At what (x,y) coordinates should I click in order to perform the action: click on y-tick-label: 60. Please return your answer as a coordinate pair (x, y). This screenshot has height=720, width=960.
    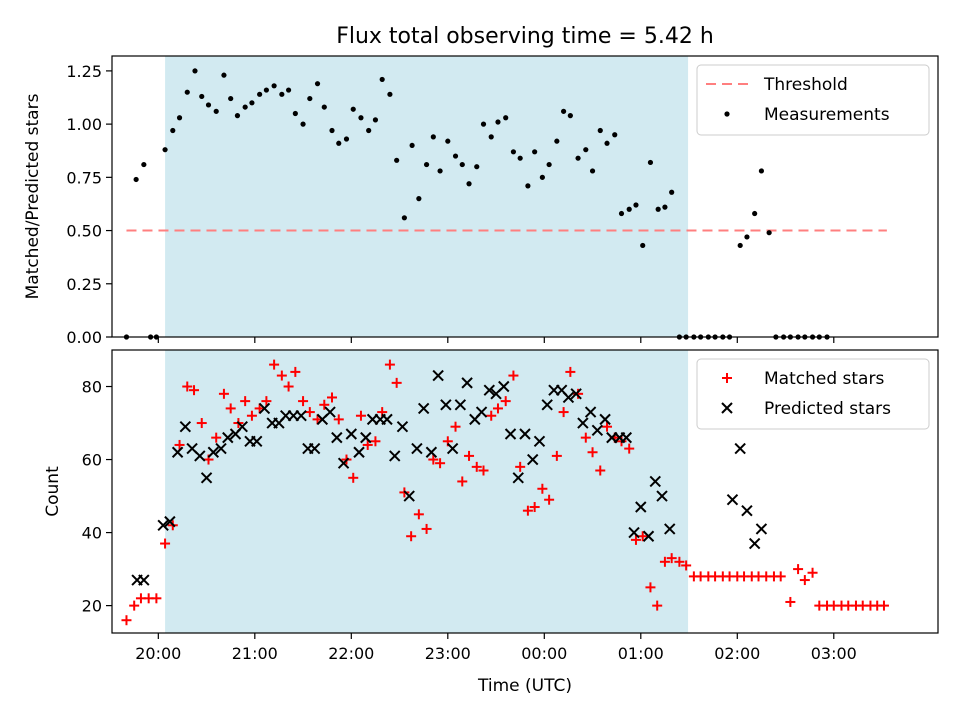
    Looking at the image, I should click on (92, 460).